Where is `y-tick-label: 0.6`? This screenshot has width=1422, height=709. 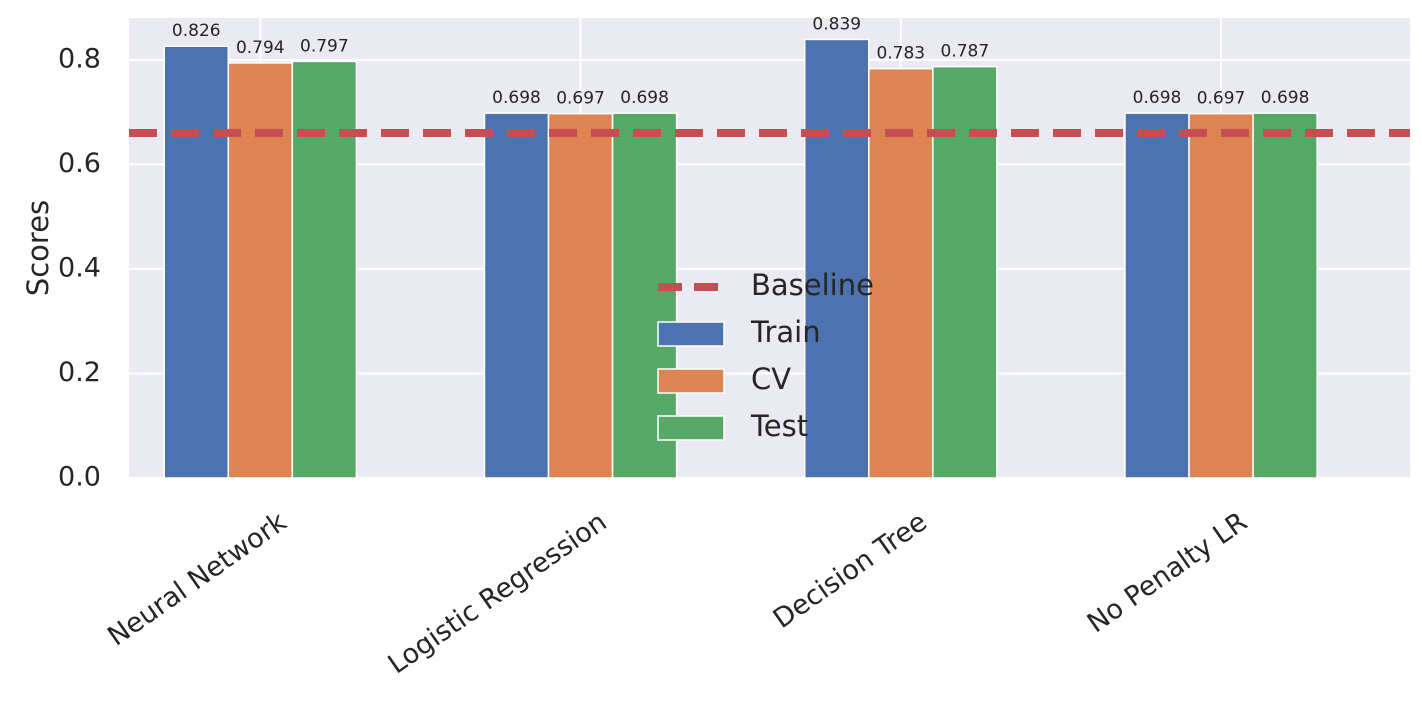
y-tick-label: 0.6 is located at coordinates (79, 163).